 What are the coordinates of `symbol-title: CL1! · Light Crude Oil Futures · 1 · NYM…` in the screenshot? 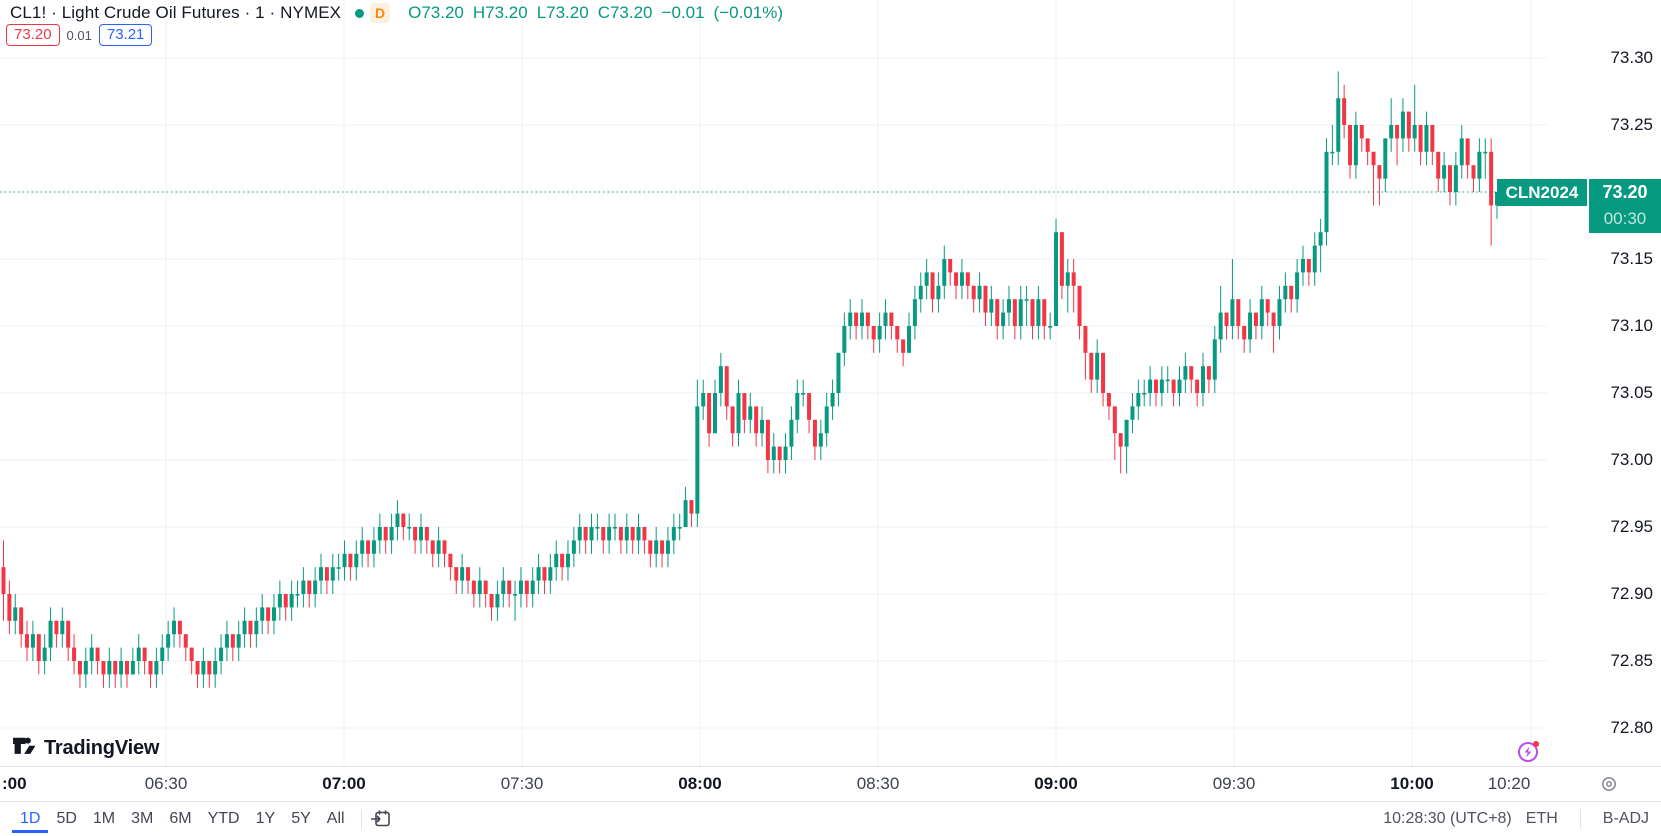 It's located at (176, 12).